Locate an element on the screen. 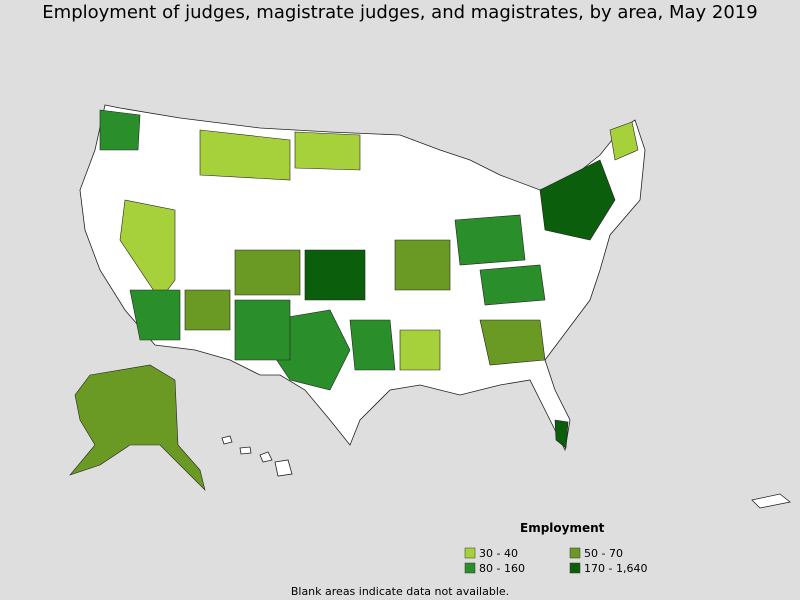 Image resolution: width=800 pixels, height=600 pixels. legend-label: 170 - 1,640 is located at coordinates (615, 568).